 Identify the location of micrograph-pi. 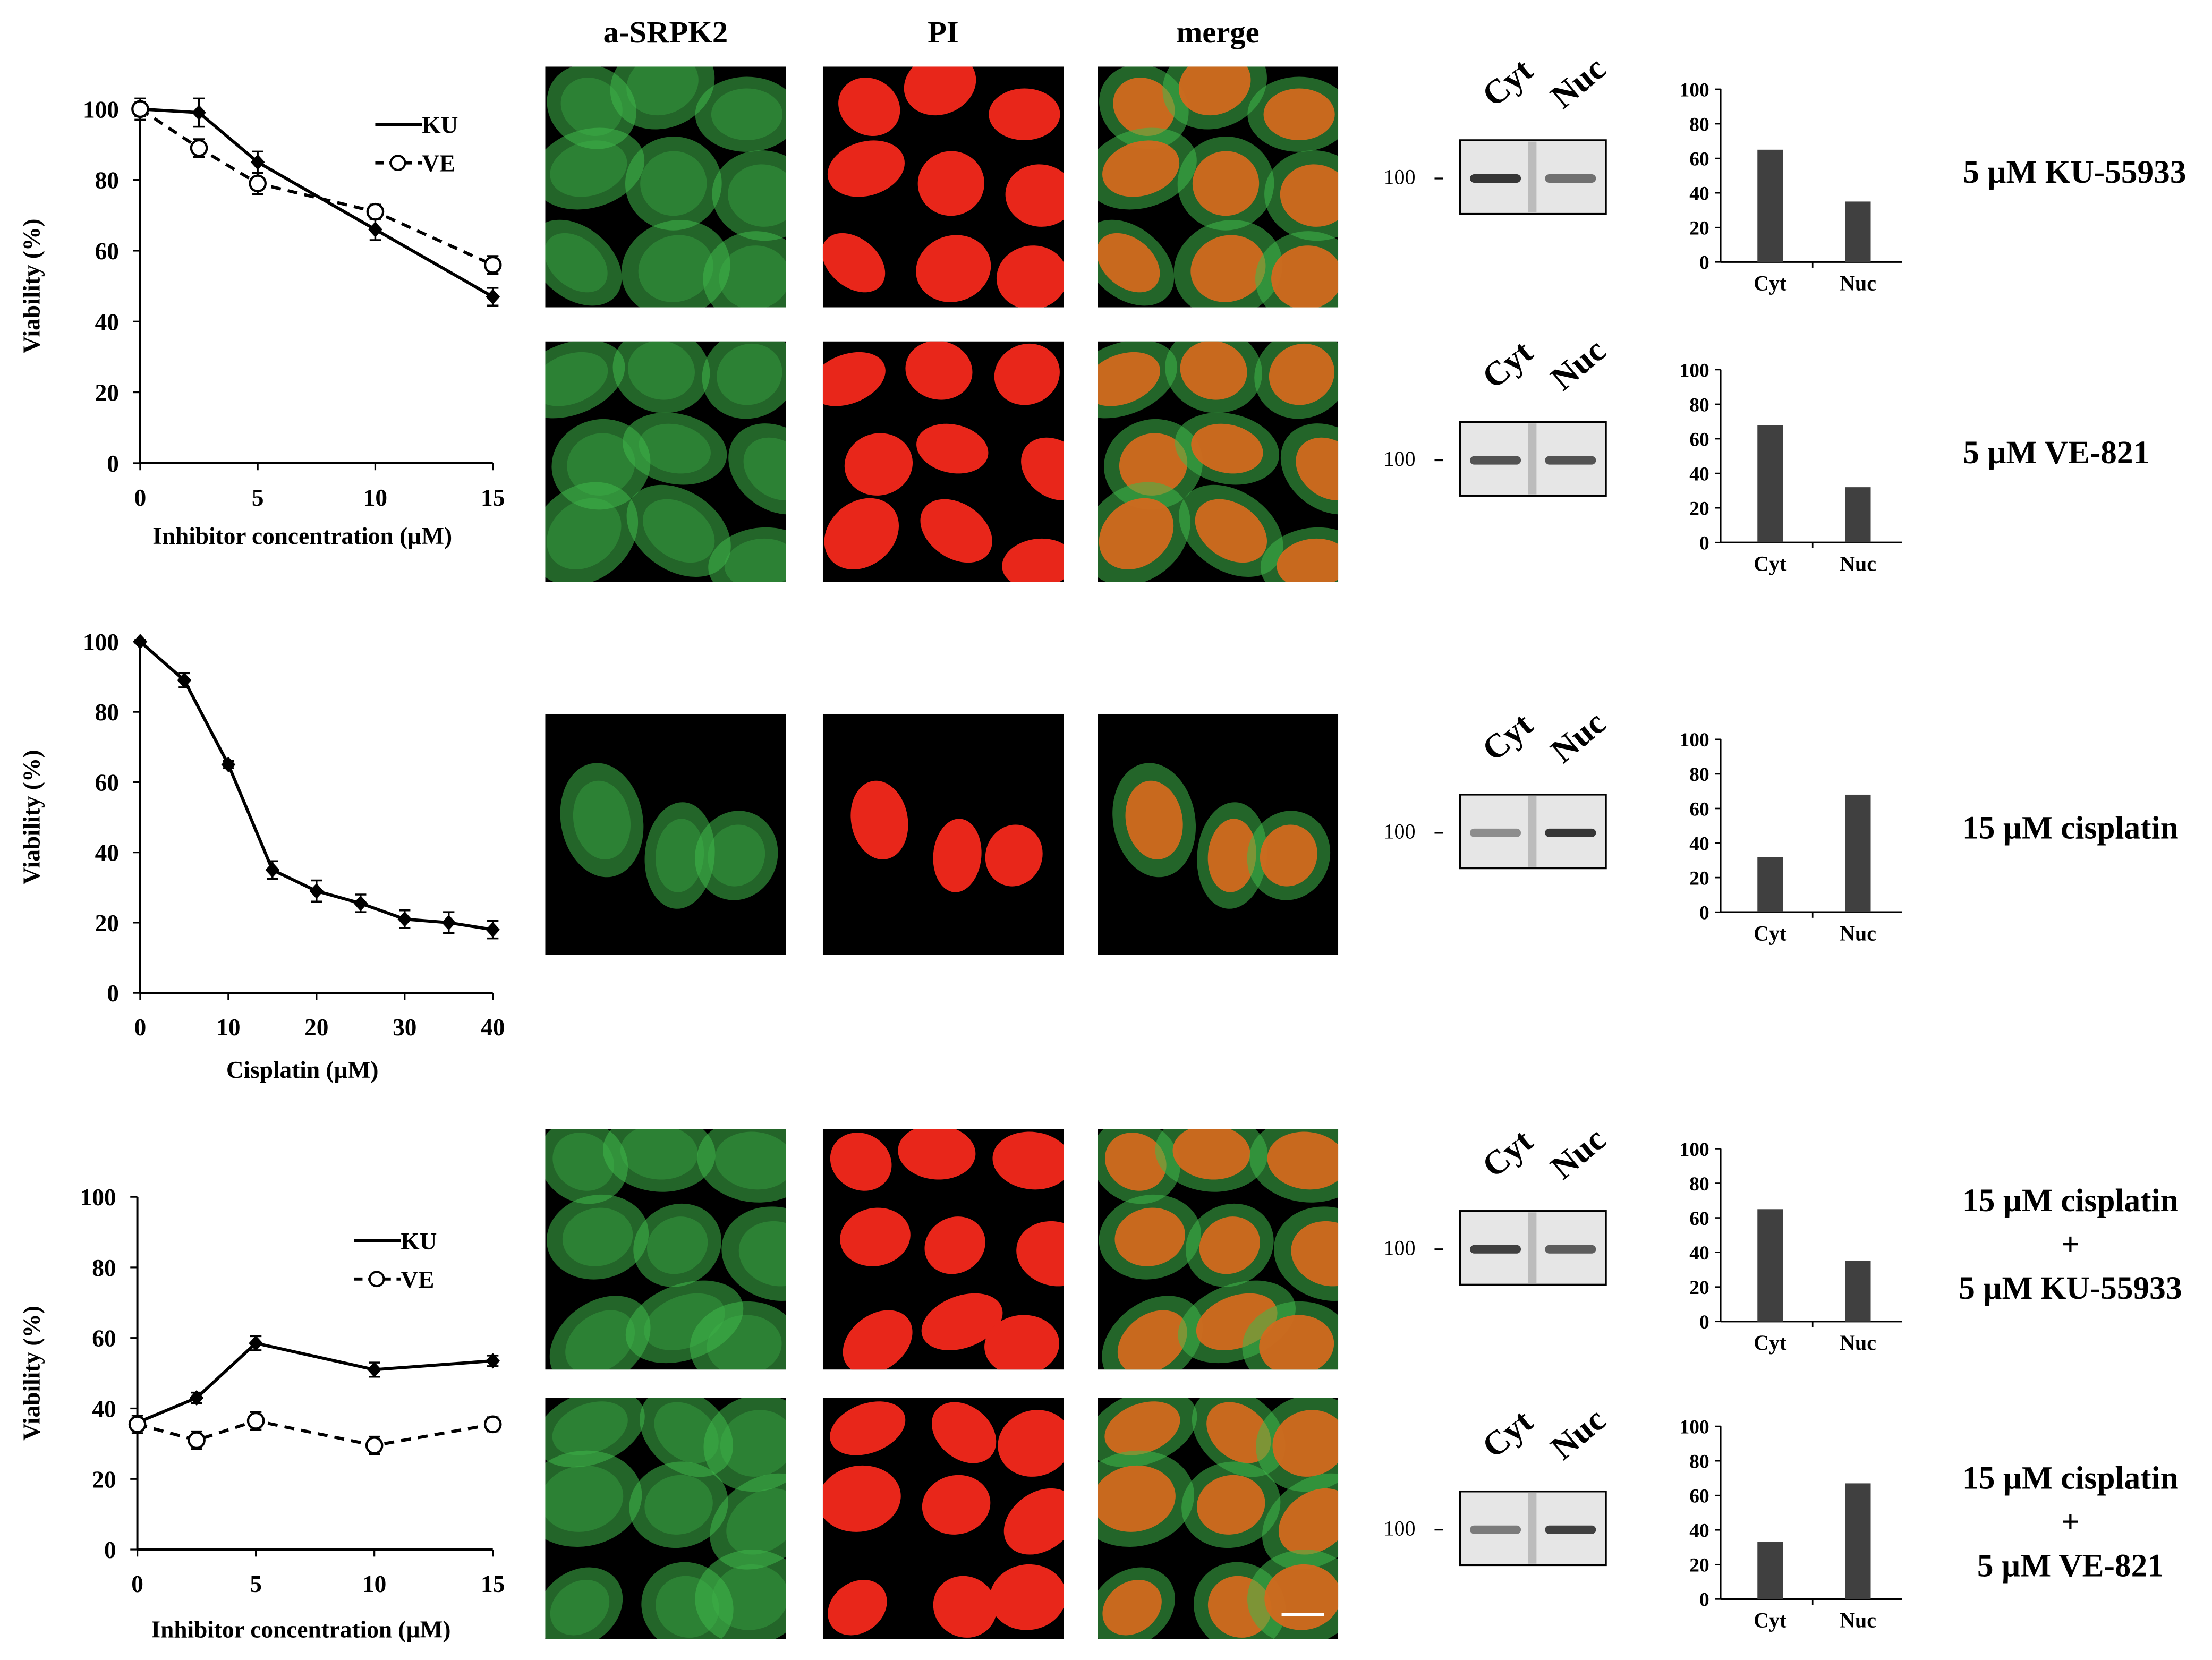
(943, 187).